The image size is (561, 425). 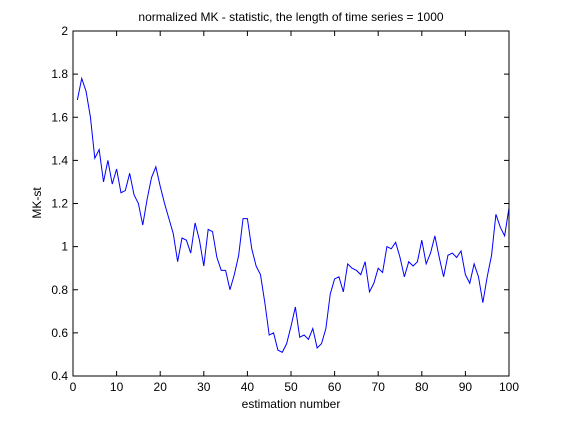 I want to click on x-tick-label: 100, so click(x=509, y=387).